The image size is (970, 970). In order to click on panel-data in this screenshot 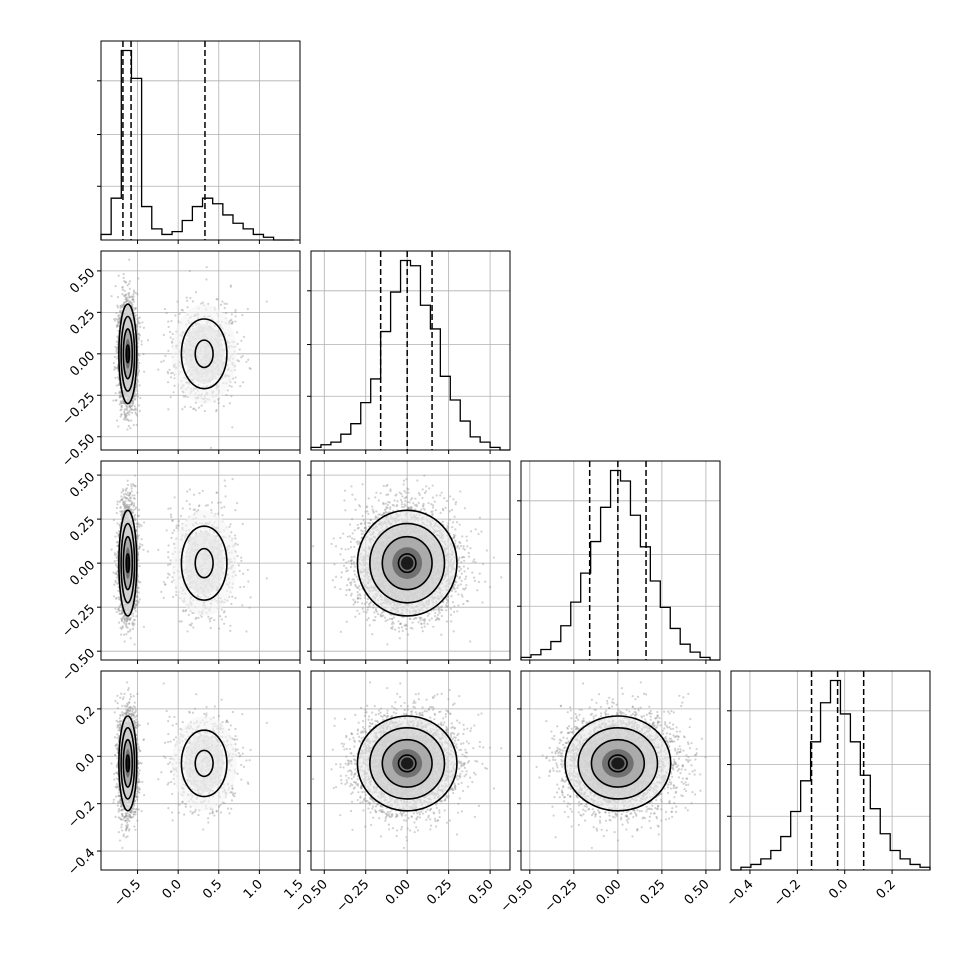, I will do `click(189, 353)`.